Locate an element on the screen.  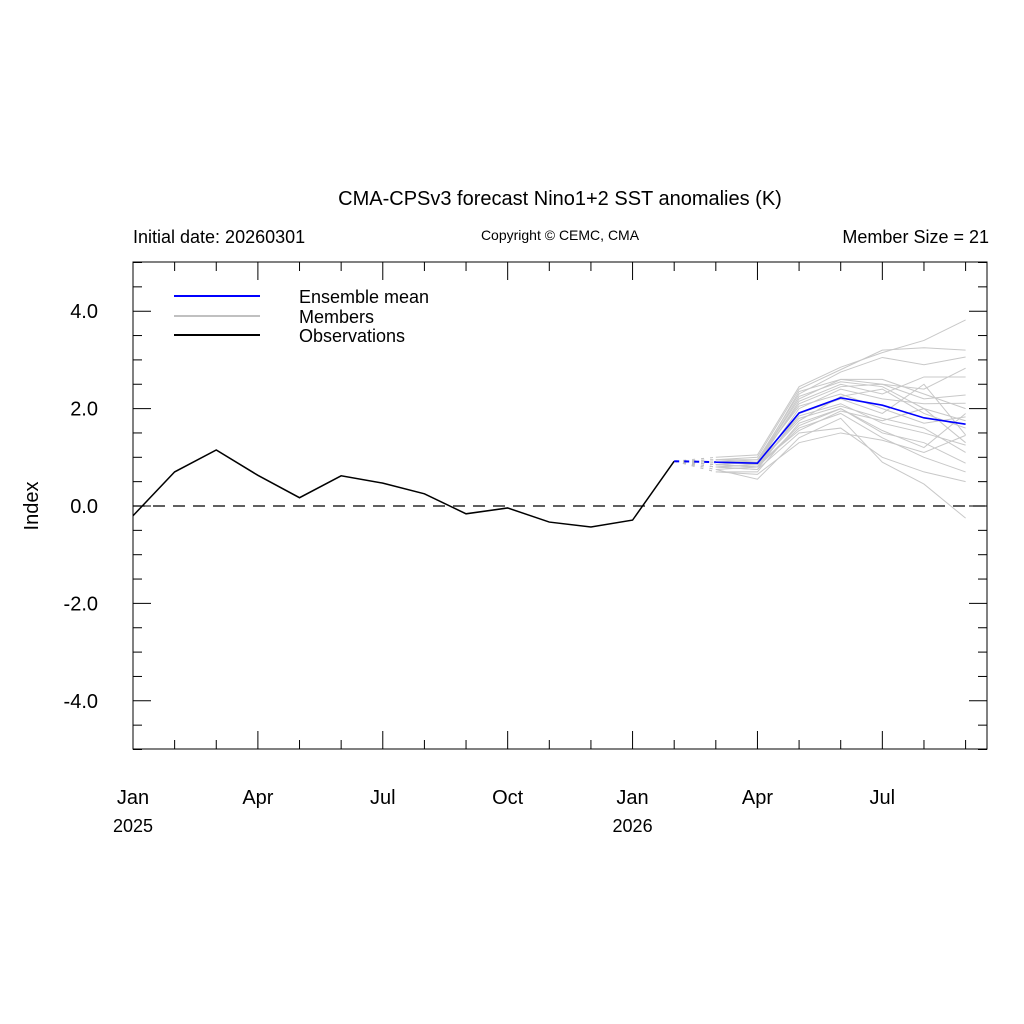
y-tick-label: -2.0 is located at coordinates (81, 604).